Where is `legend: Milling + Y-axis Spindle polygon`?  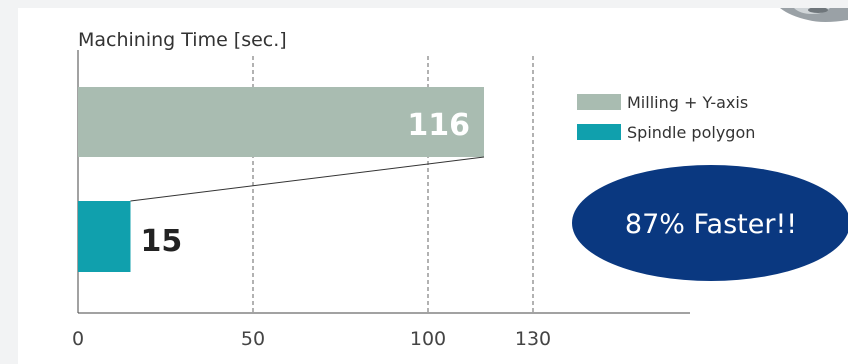
legend: Milling + Y-axis Spindle polygon is located at coordinates (666, 117).